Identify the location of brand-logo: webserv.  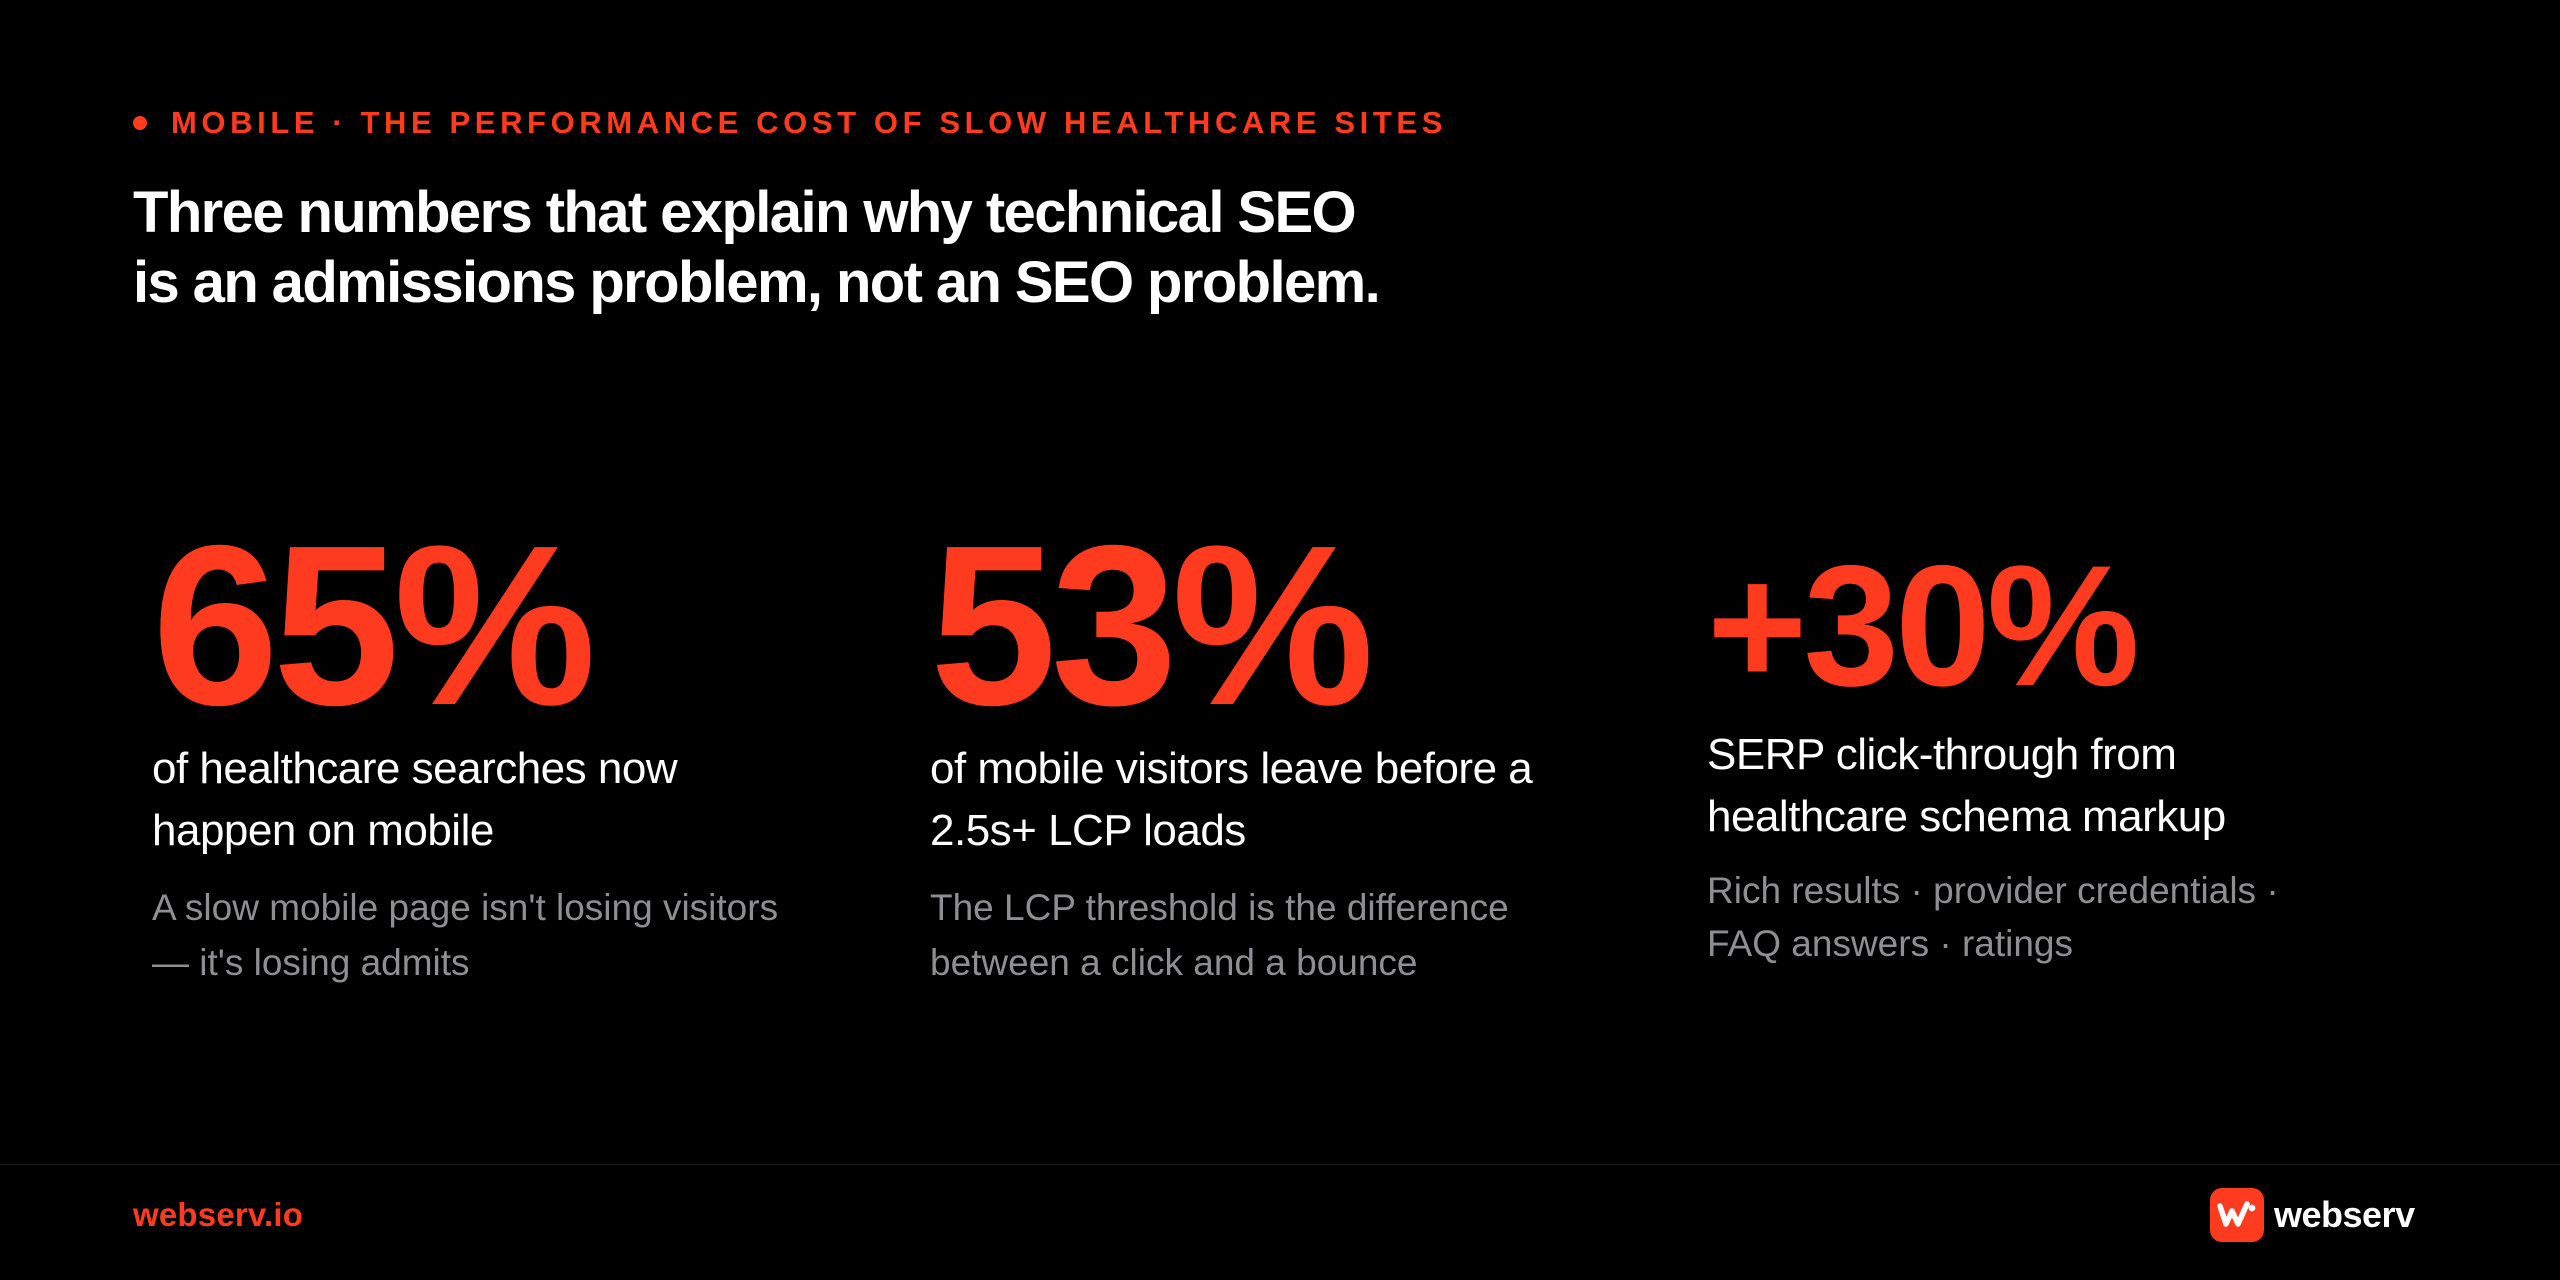
(2312, 1215).